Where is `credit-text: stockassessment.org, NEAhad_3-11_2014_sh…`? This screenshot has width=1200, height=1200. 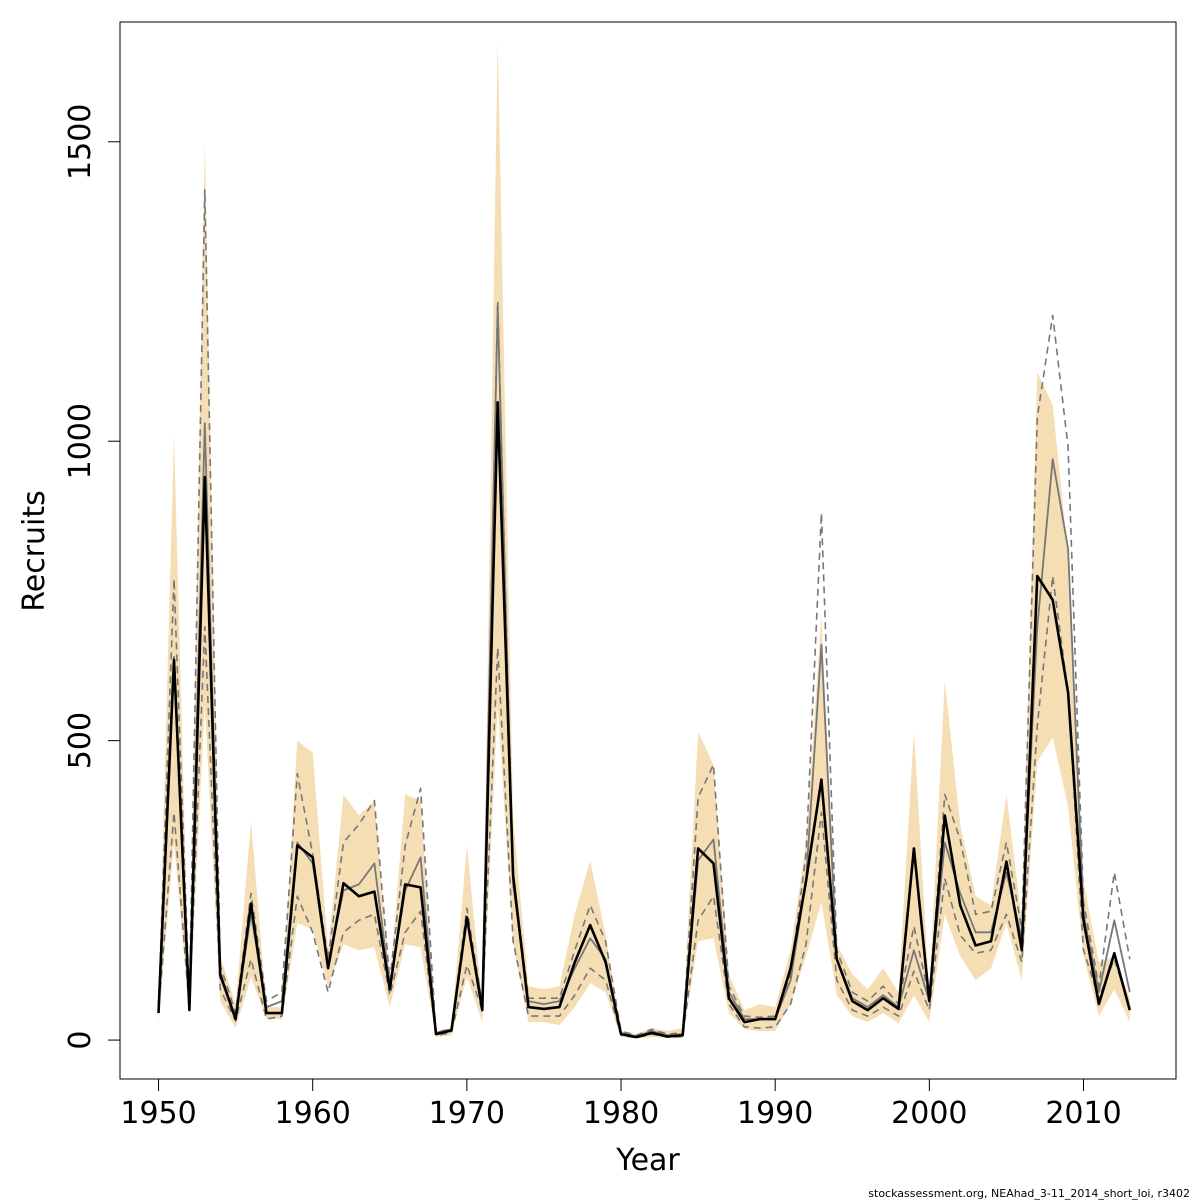 credit-text: stockassessment.org, NEAhad_3-11_2014_sh… is located at coordinates (1029, 1193).